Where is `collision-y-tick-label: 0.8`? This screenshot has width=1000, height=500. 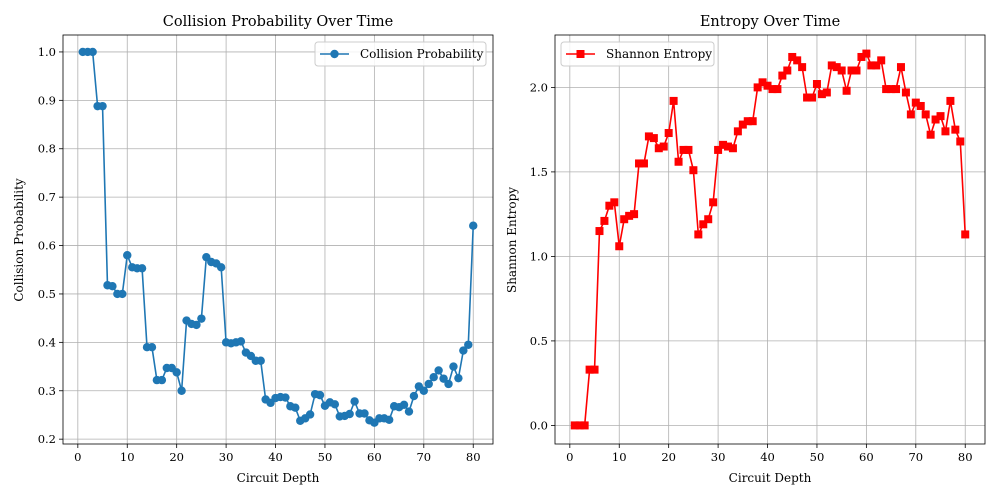 collision-y-tick-label: 0.8 is located at coordinates (47, 149).